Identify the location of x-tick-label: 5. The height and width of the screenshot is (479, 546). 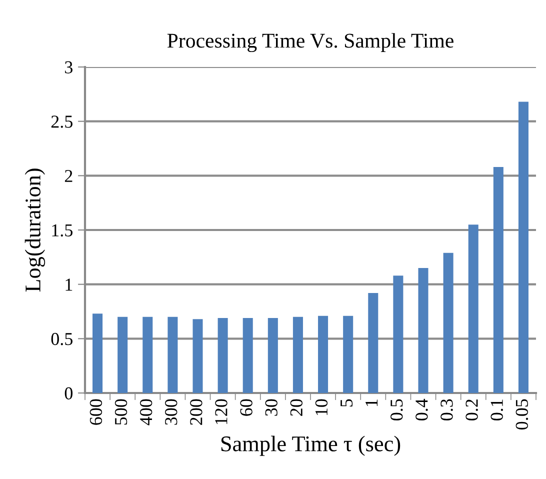
(346, 403).